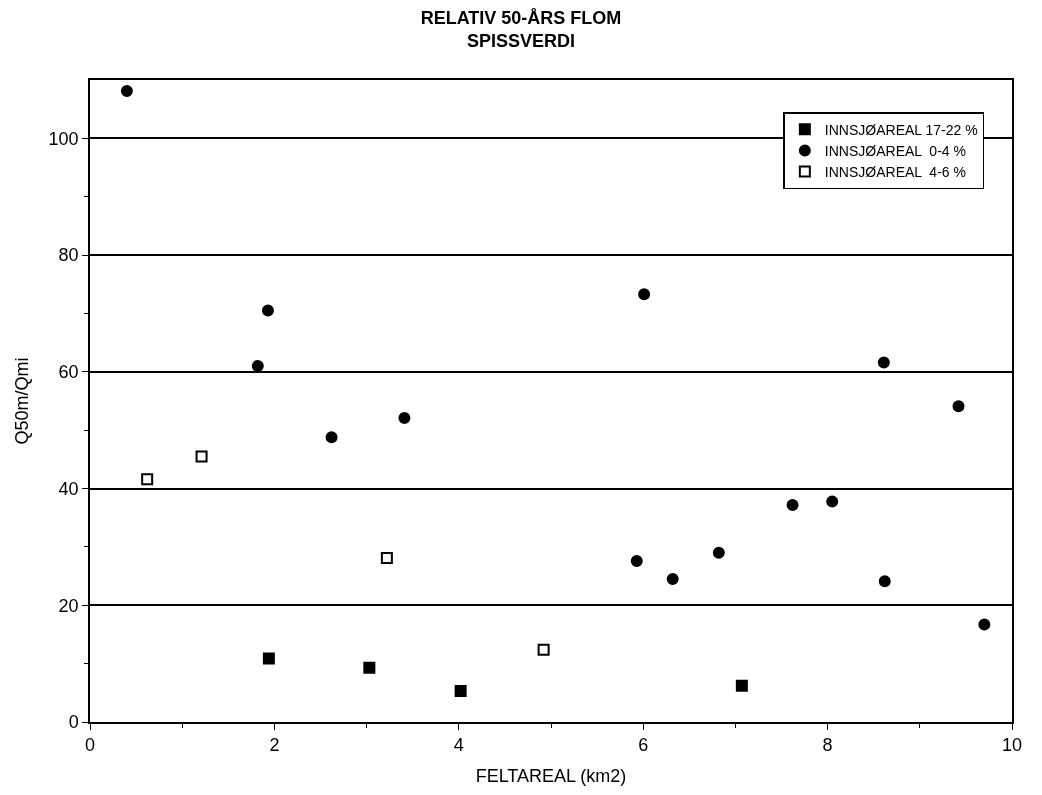 The width and height of the screenshot is (1042, 795). Describe the element at coordinates (274, 745) in the screenshot. I see `x-tick-label: 2` at that location.